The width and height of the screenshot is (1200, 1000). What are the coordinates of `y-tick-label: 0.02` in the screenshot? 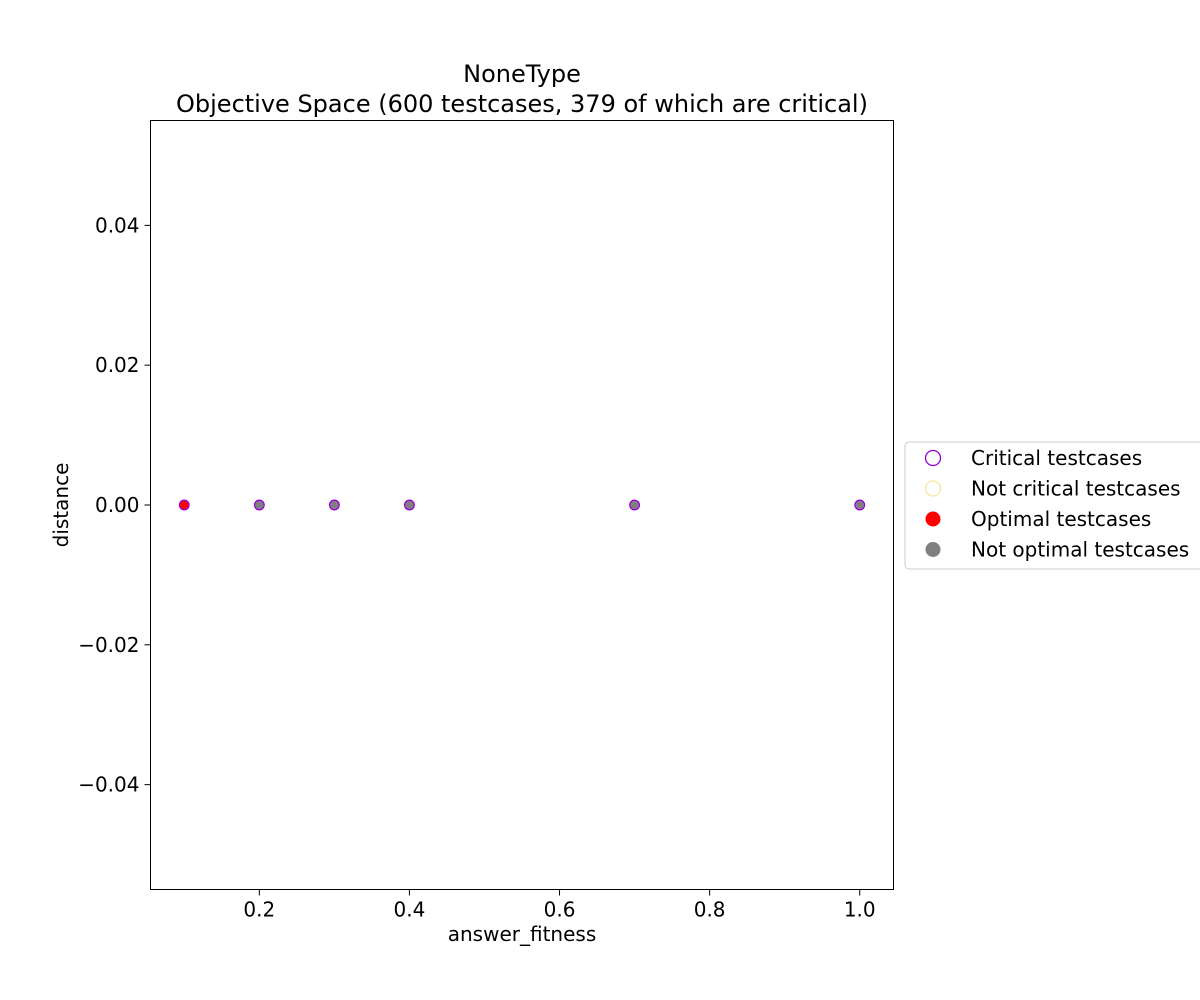 It's located at (117, 365).